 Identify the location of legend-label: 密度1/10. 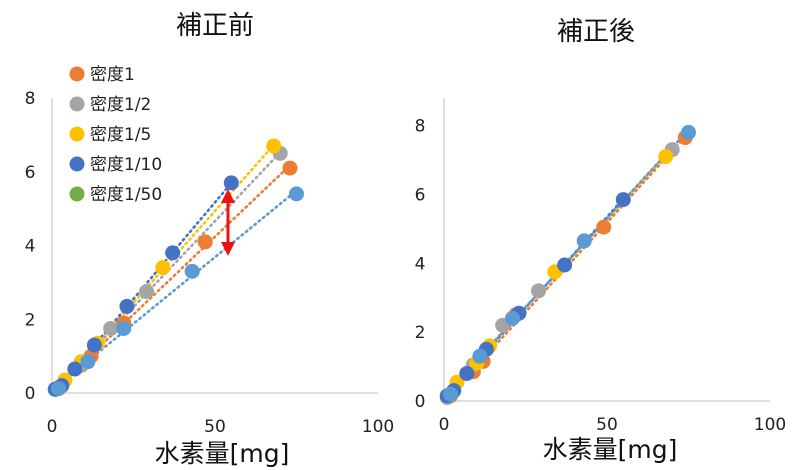
(126, 165).